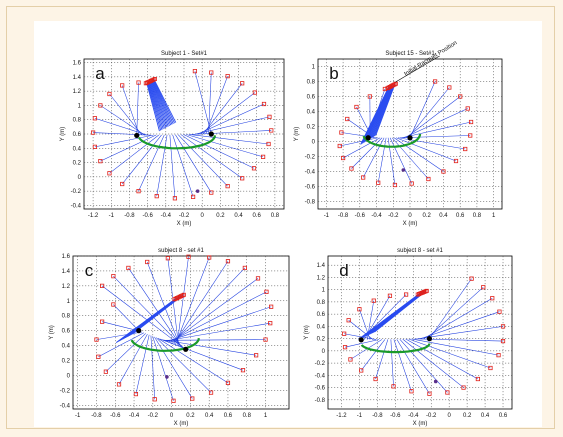 This screenshot has width=563, height=437. Describe the element at coordinates (89, 270) in the screenshot. I see `panel-letter: c` at that location.